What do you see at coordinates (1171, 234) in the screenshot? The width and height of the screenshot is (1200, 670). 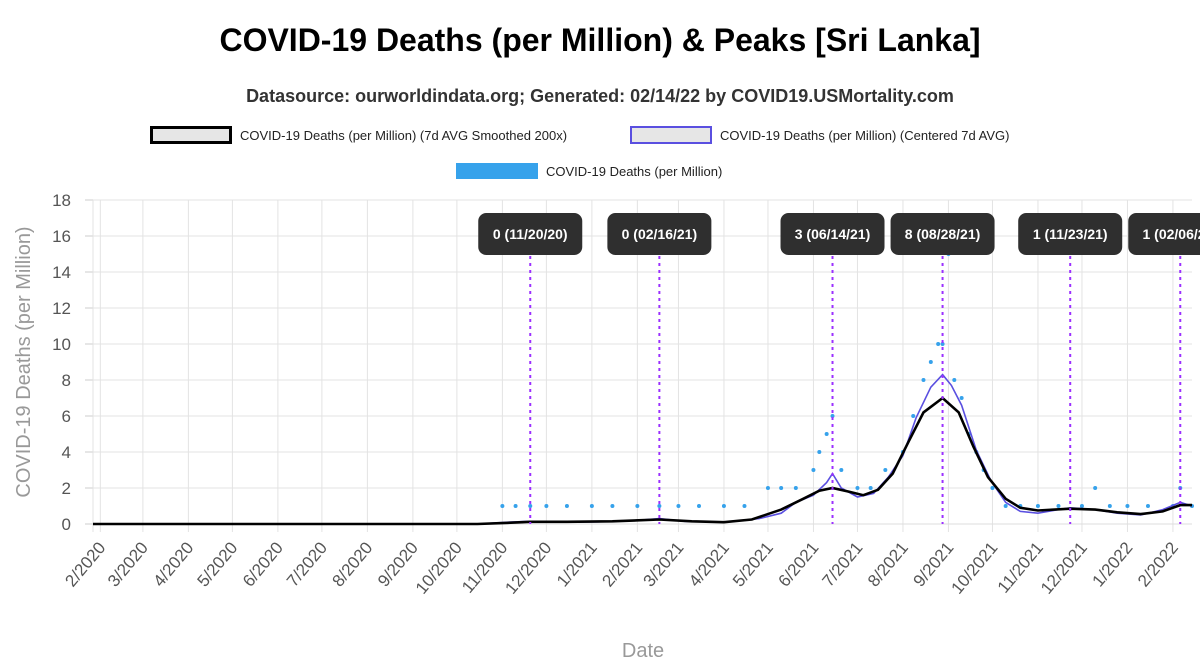 I see `peak-label: 1 (02/06/22)` at bounding box center [1171, 234].